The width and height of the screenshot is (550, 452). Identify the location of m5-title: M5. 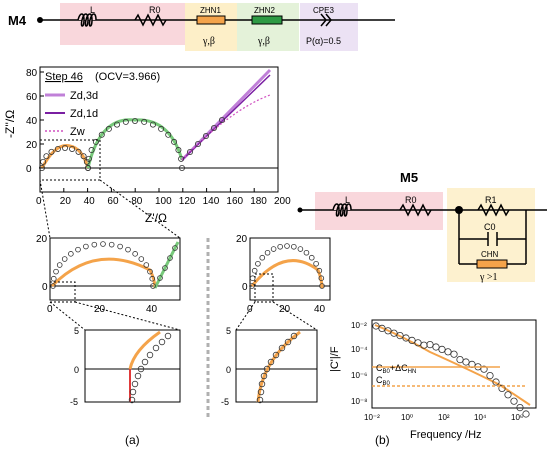
(409, 177).